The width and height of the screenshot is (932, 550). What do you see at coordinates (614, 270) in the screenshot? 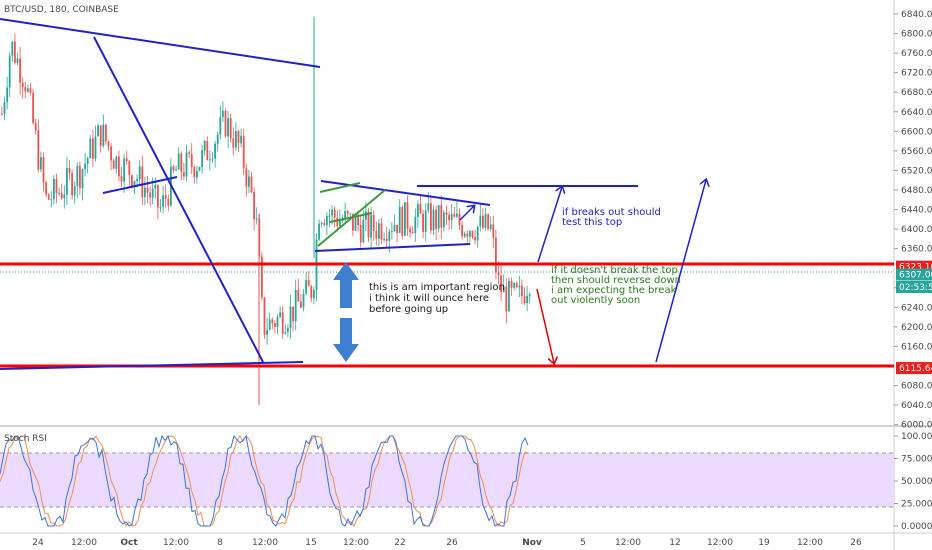
I see `reverse-down-line-1: if it doesn't break the top` at bounding box center [614, 270].